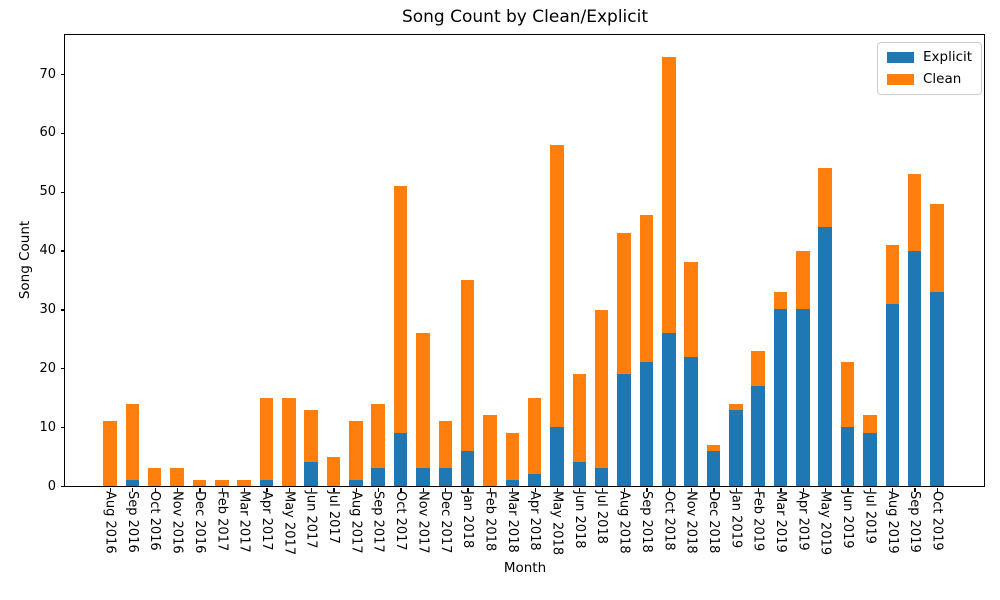  What do you see at coordinates (602, 517) in the screenshot?
I see `x-tick-label: Jul 2018` at bounding box center [602, 517].